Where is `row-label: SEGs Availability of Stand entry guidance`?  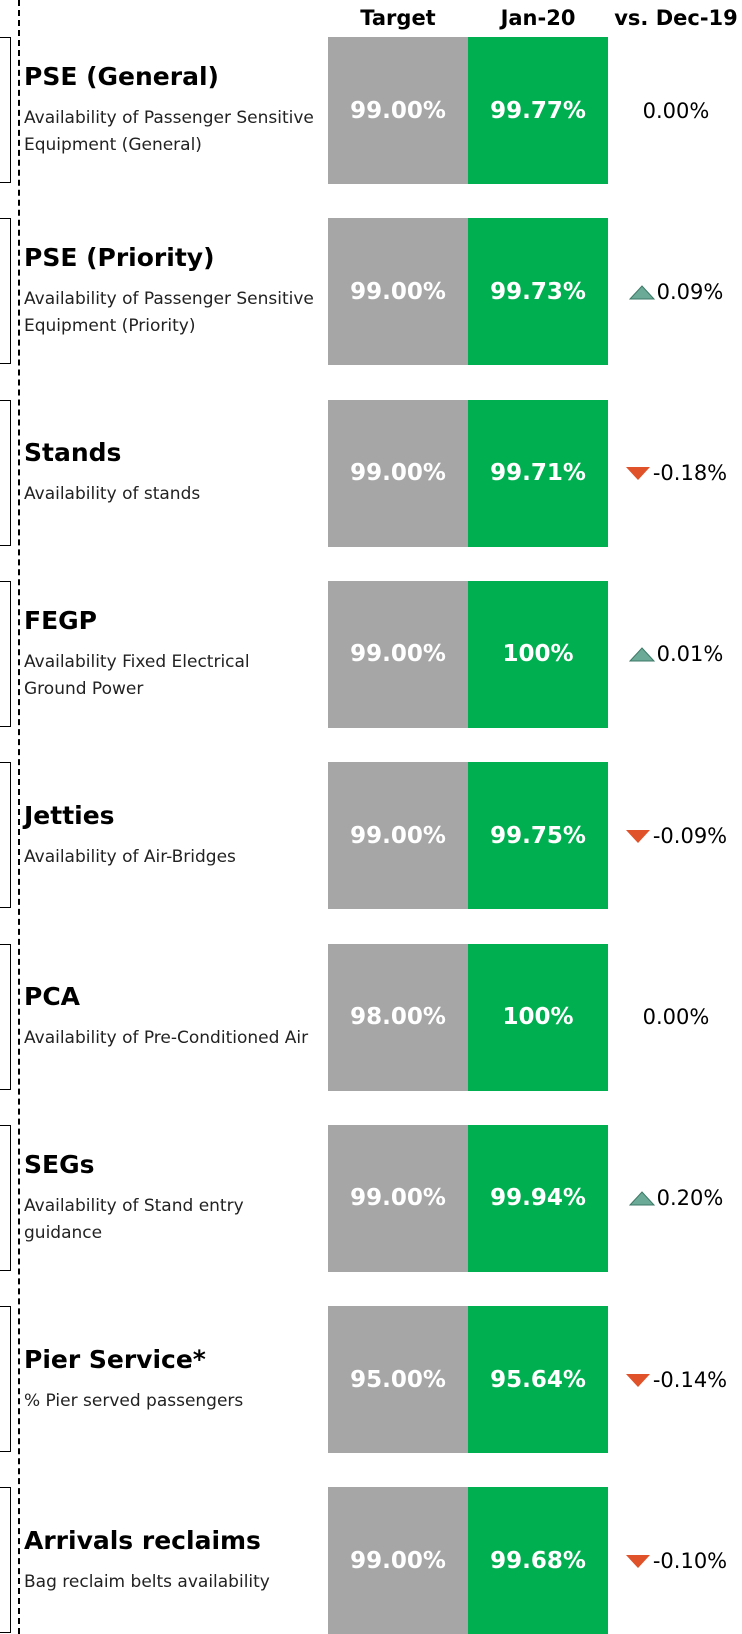 row-label: SEGs Availability of Stand entry guidance is located at coordinates (169, 1198).